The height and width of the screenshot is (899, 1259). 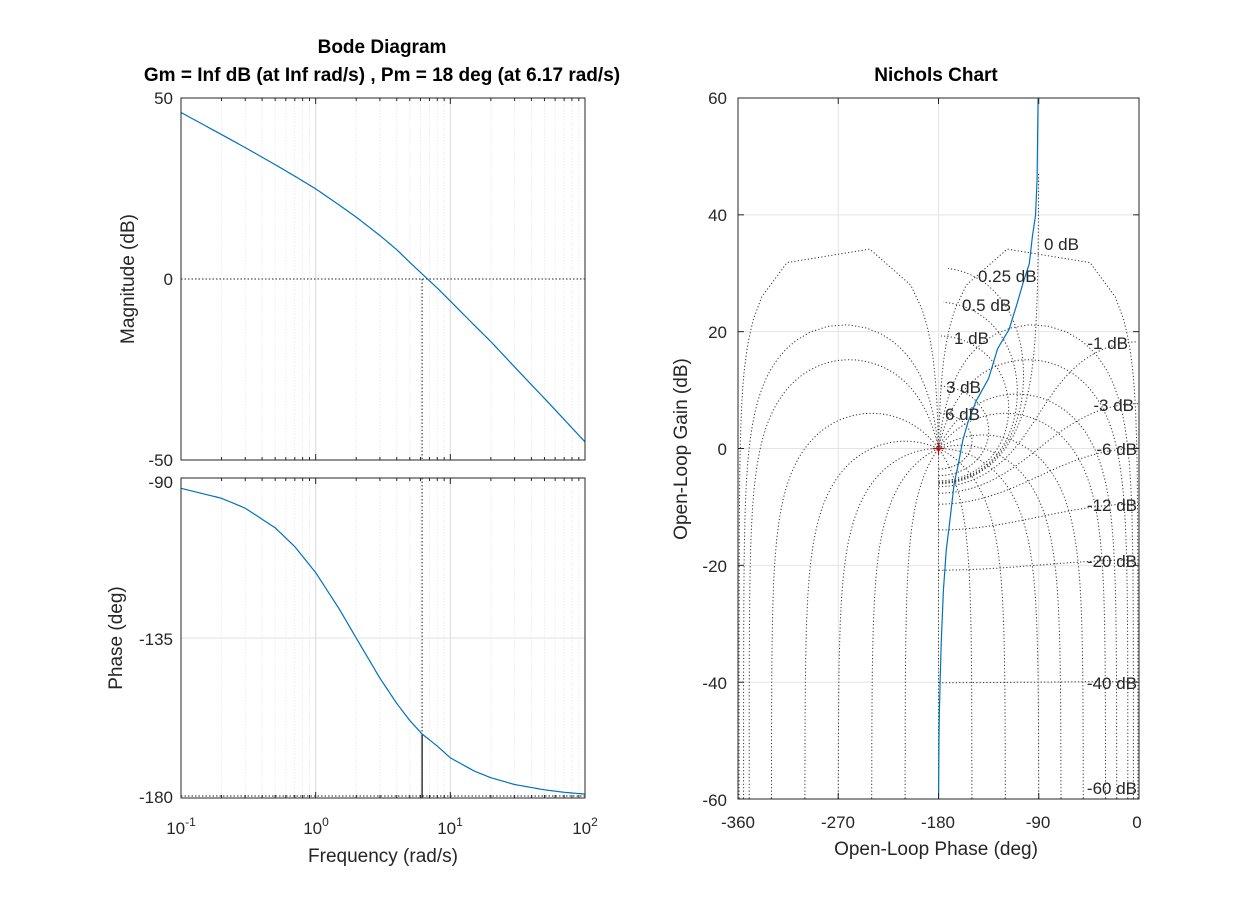 What do you see at coordinates (1136, 822) in the screenshot?
I see `nichols-xtick-0: 0` at bounding box center [1136, 822].